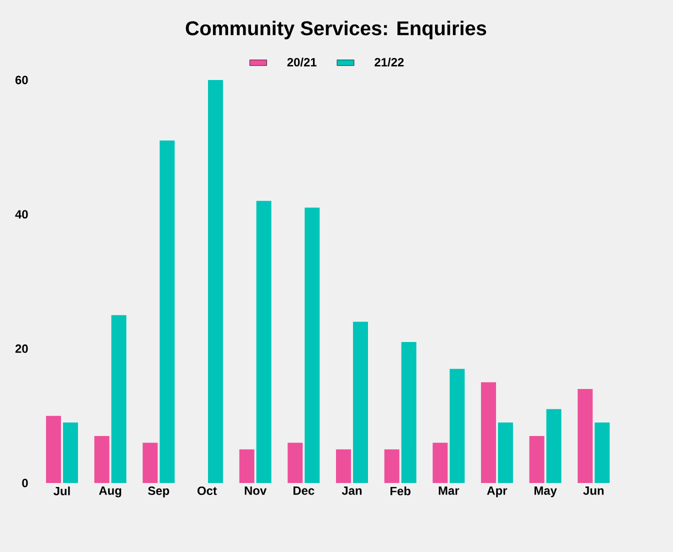 The width and height of the screenshot is (673, 552). Describe the element at coordinates (389, 62) in the screenshot. I see `legend-label: 21/22` at that location.